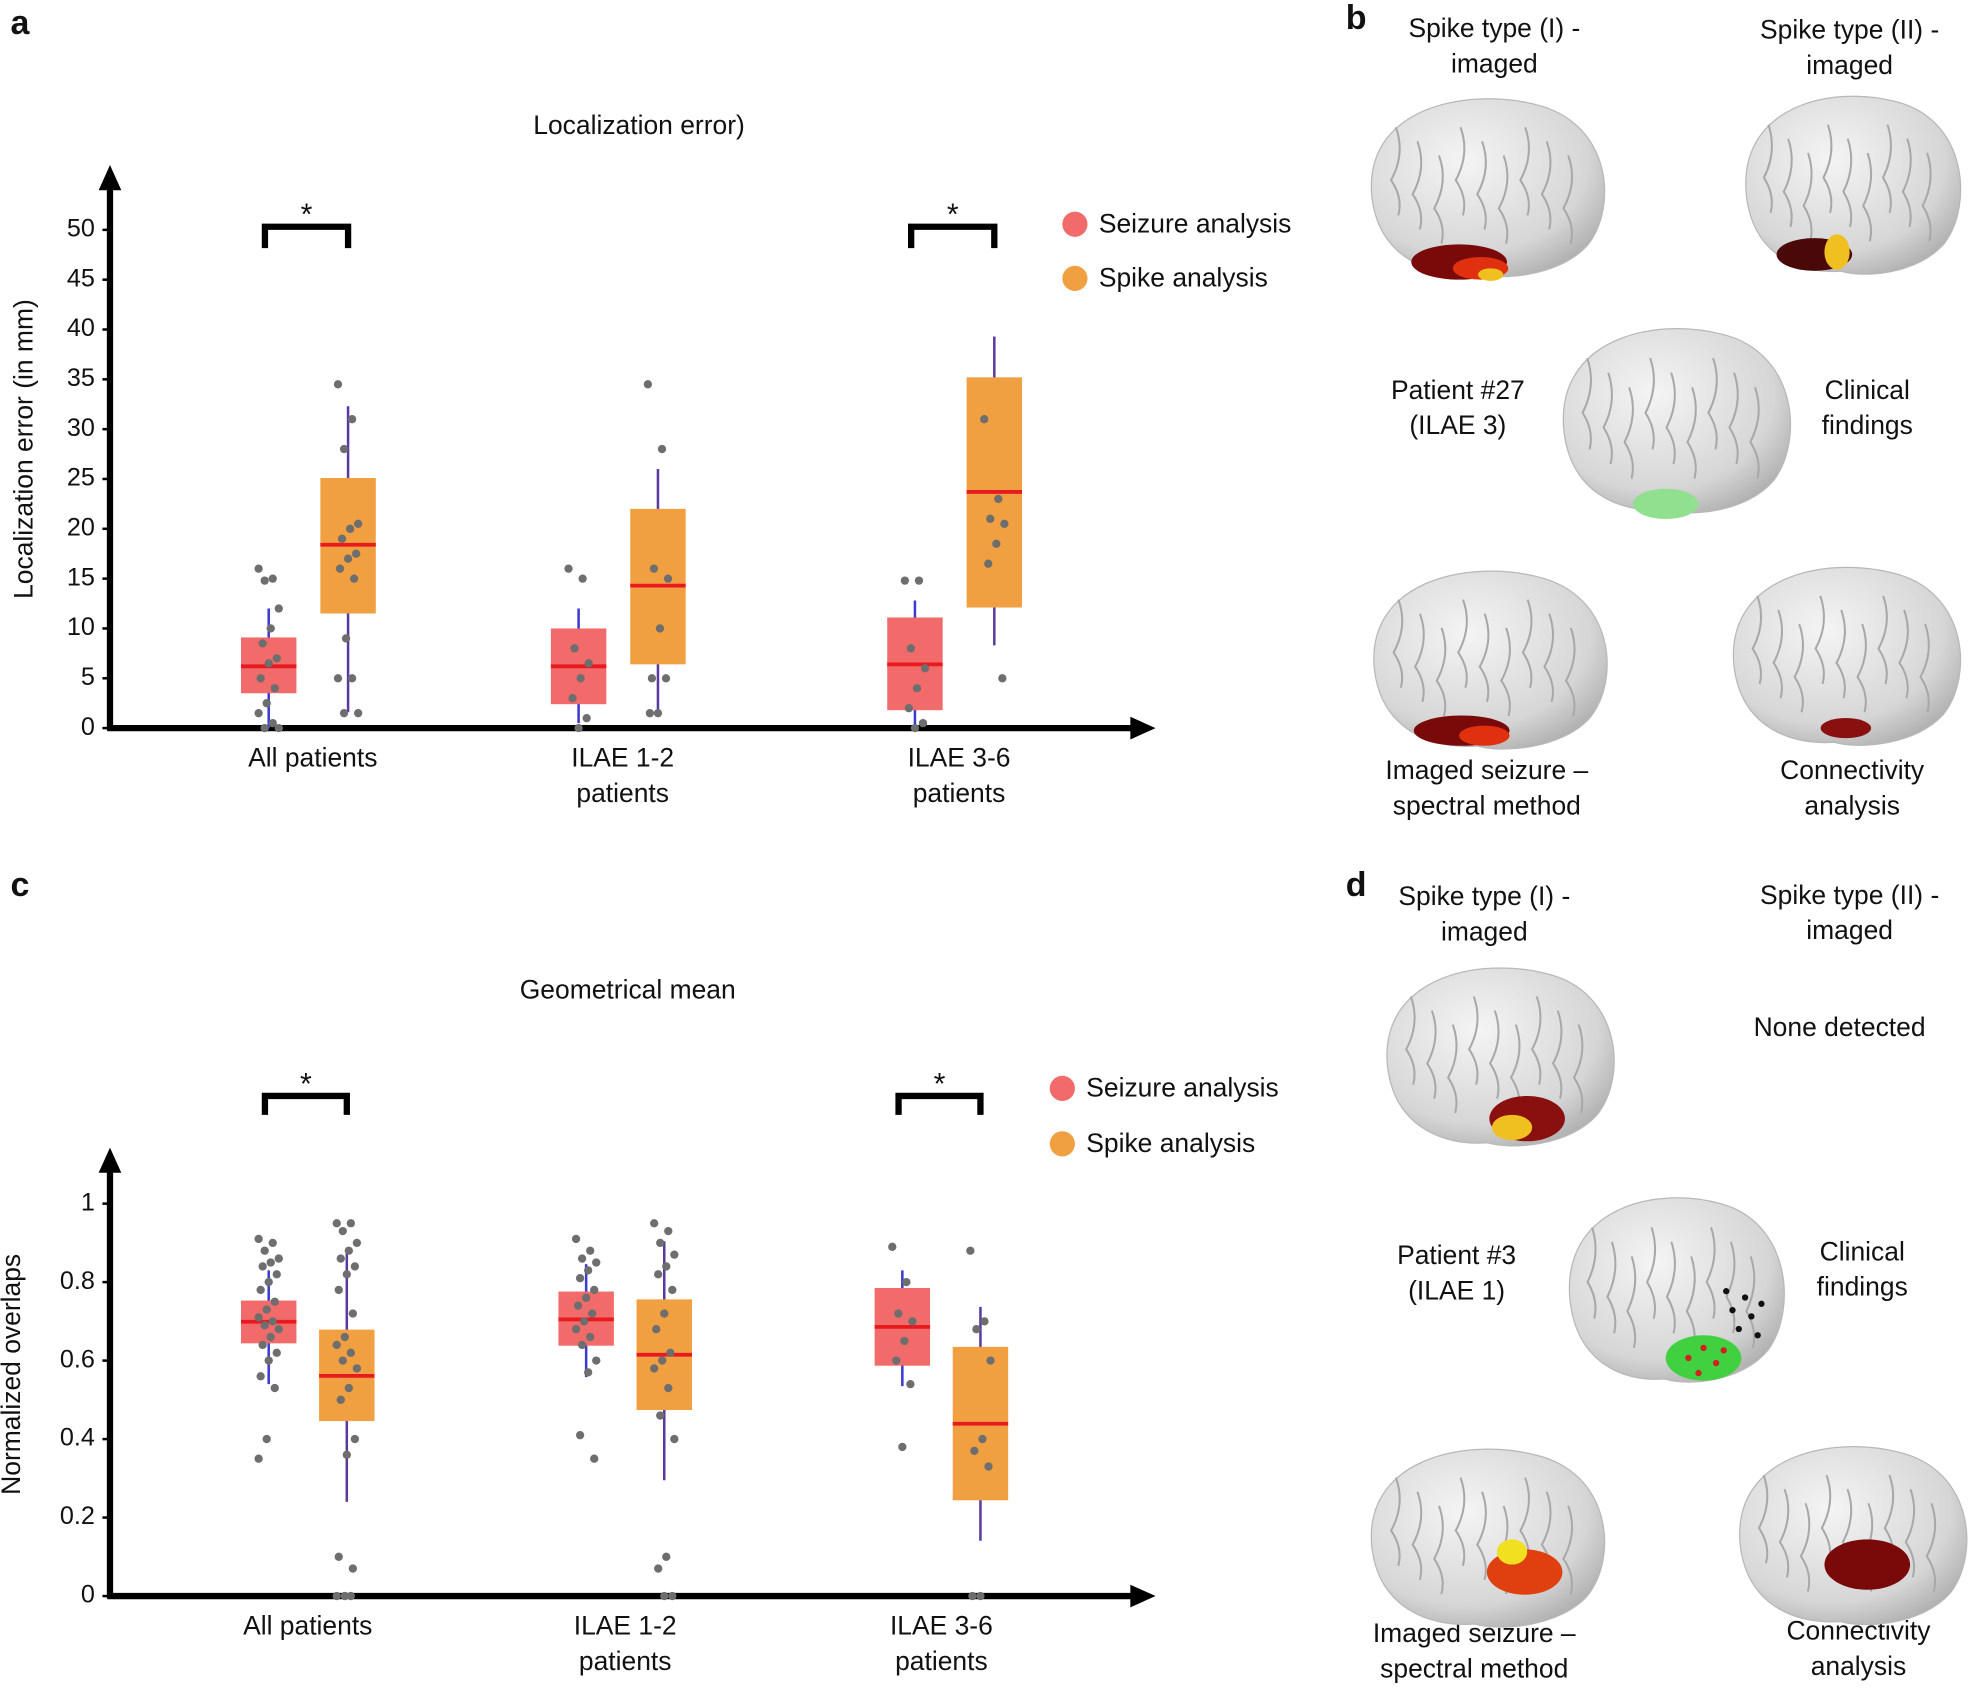 The width and height of the screenshot is (1976, 1688). What do you see at coordinates (24, 449) in the screenshot?
I see `y-axis-label: Localization error (in mm)` at bounding box center [24, 449].